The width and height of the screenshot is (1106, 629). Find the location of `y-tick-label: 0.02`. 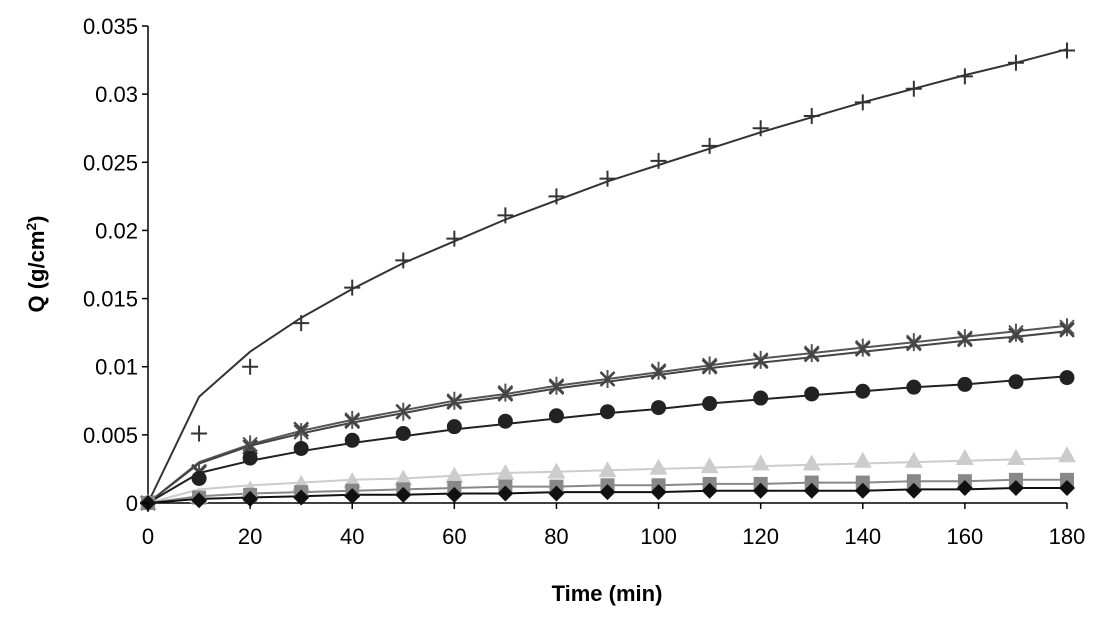

y-tick-label: 0.02 is located at coordinates (116, 230).